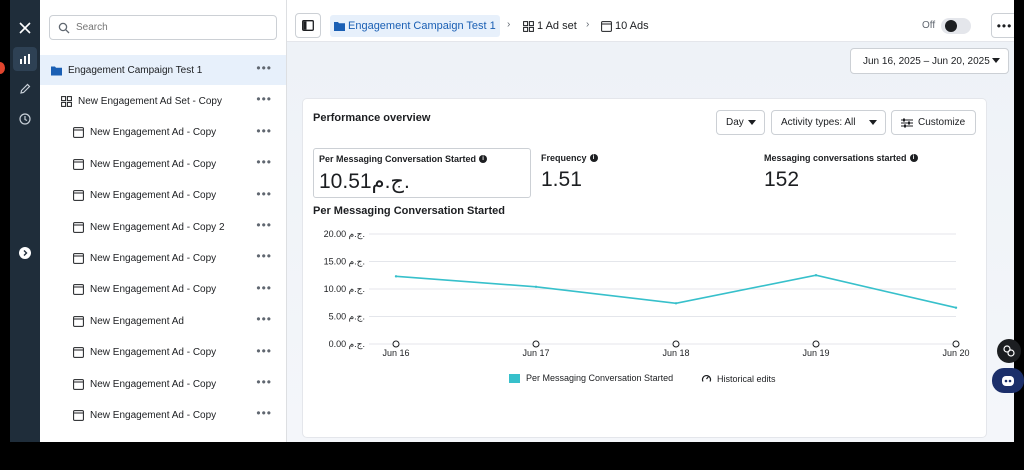  Describe the element at coordinates (166, 27) in the screenshot. I see `search-input` at that location.